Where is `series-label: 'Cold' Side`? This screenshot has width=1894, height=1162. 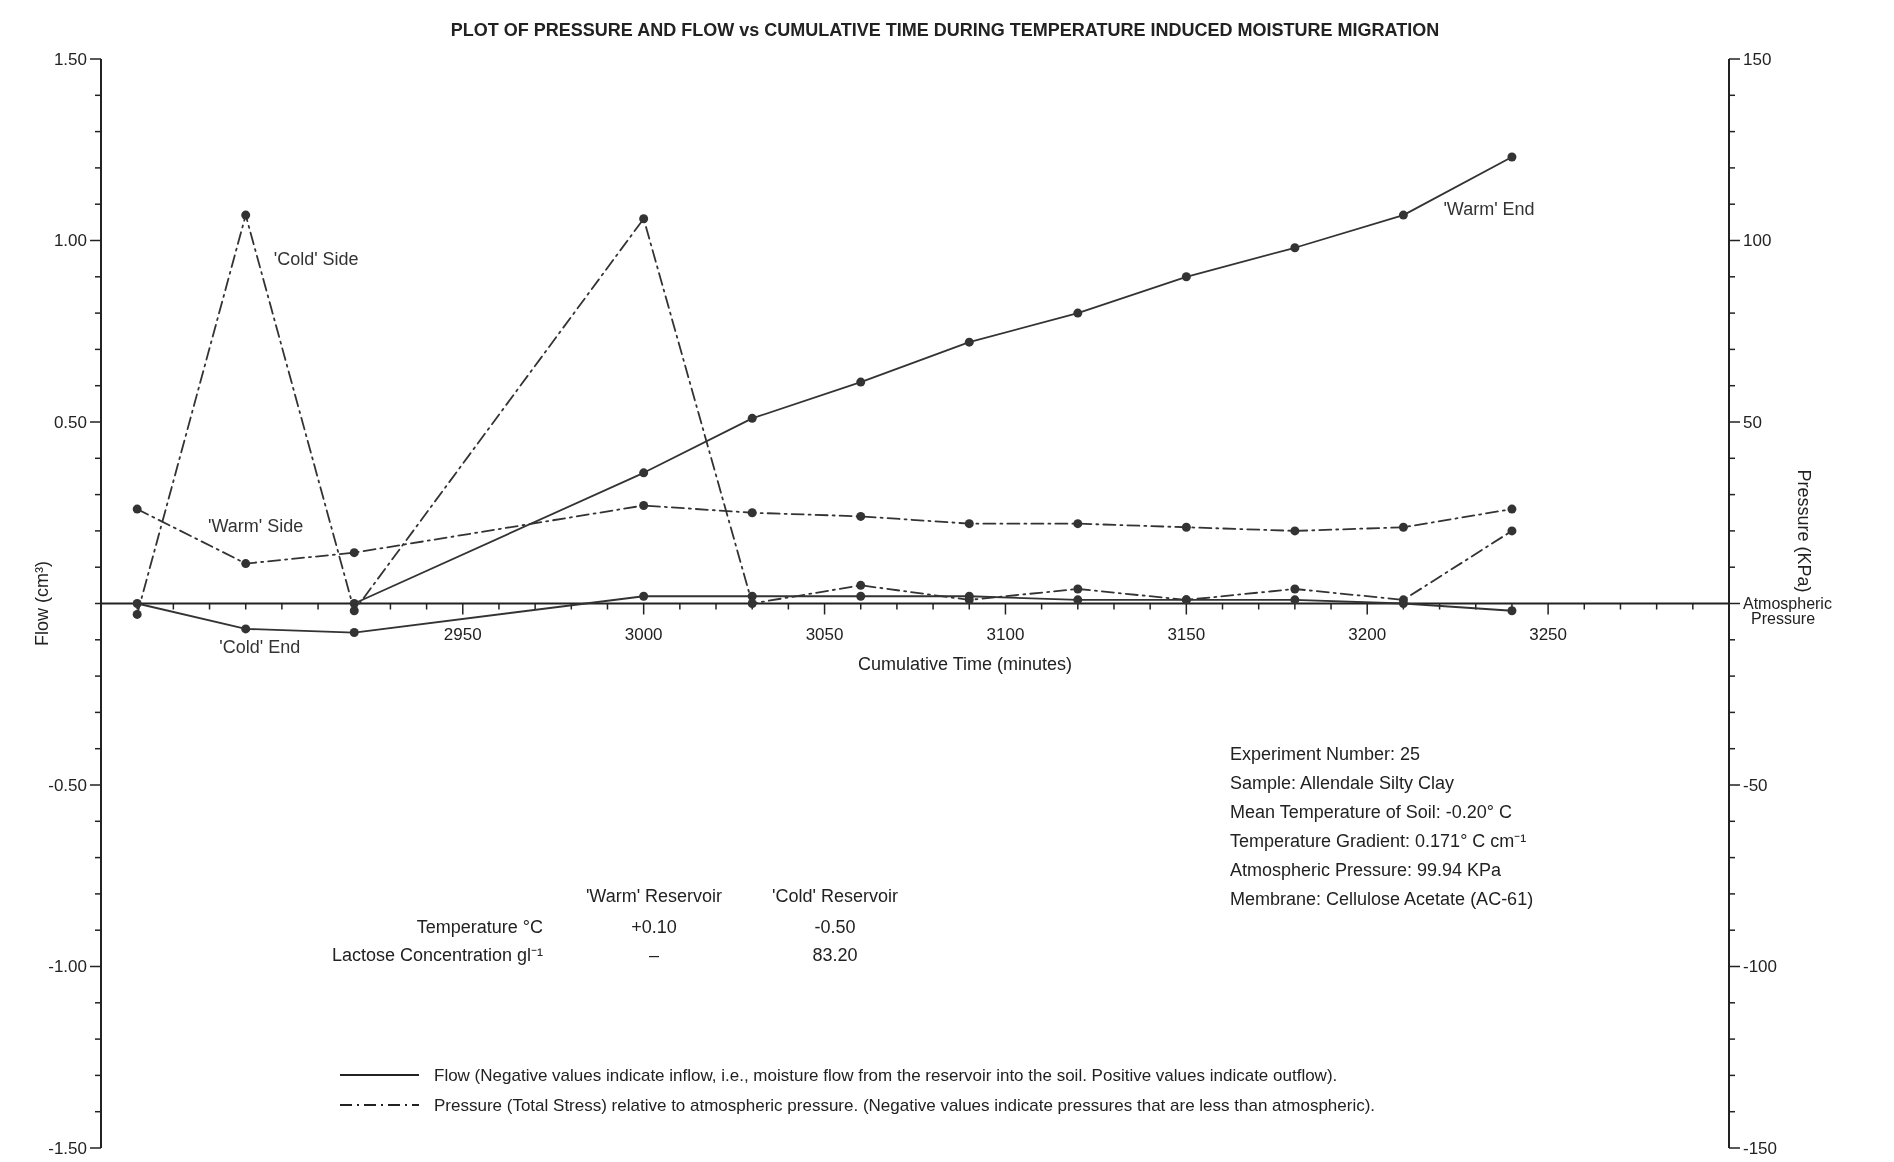
series-label: 'Cold' Side is located at coordinates (316, 259).